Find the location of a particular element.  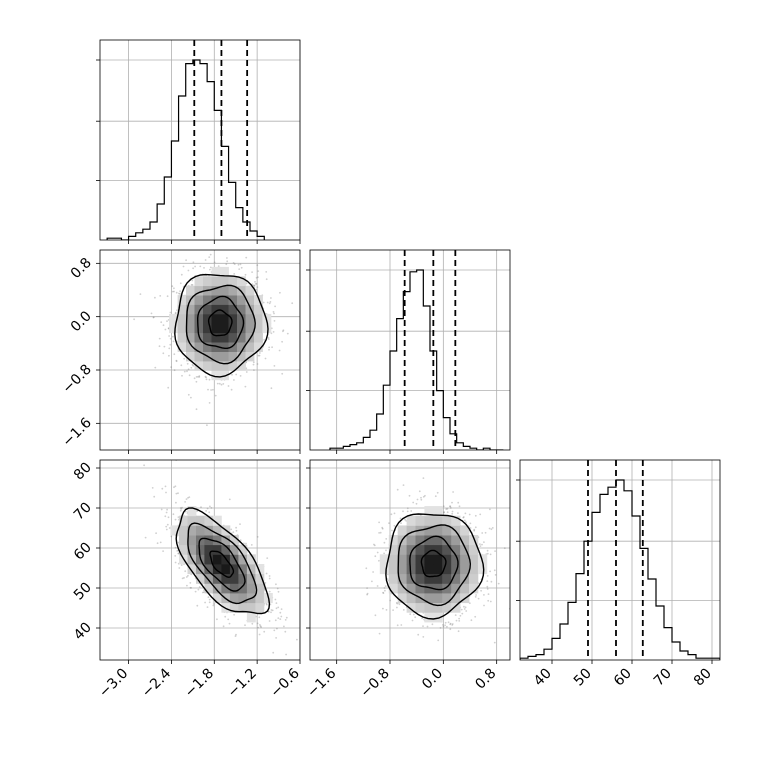

x-tick-label: −0.6 is located at coordinates (284, 682).